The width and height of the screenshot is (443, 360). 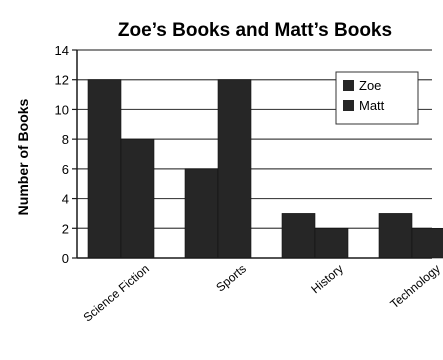 What do you see at coordinates (62, 109) in the screenshot?
I see `y-tick-label: 10` at bounding box center [62, 109].